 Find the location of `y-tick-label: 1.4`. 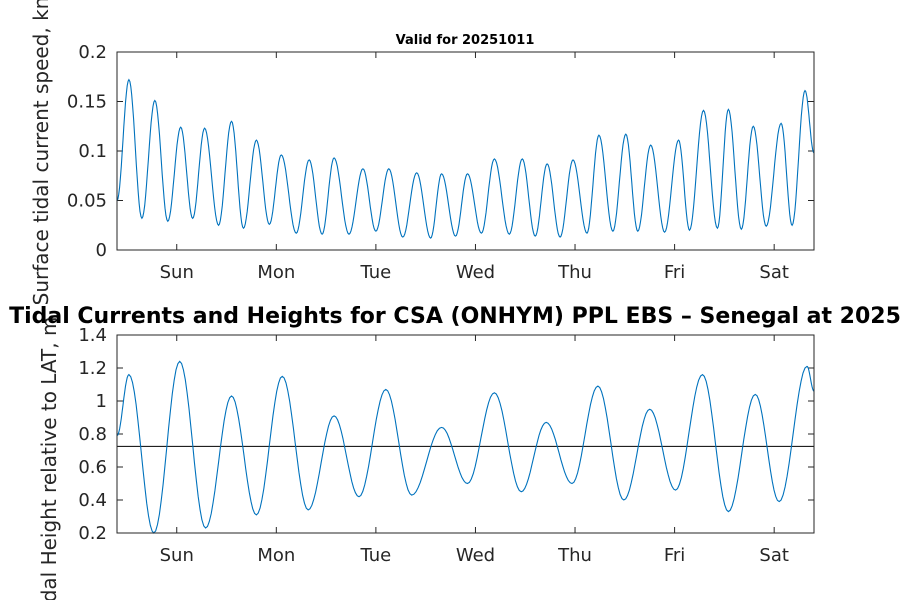

y-tick-label: 1.4 is located at coordinates (92, 335).